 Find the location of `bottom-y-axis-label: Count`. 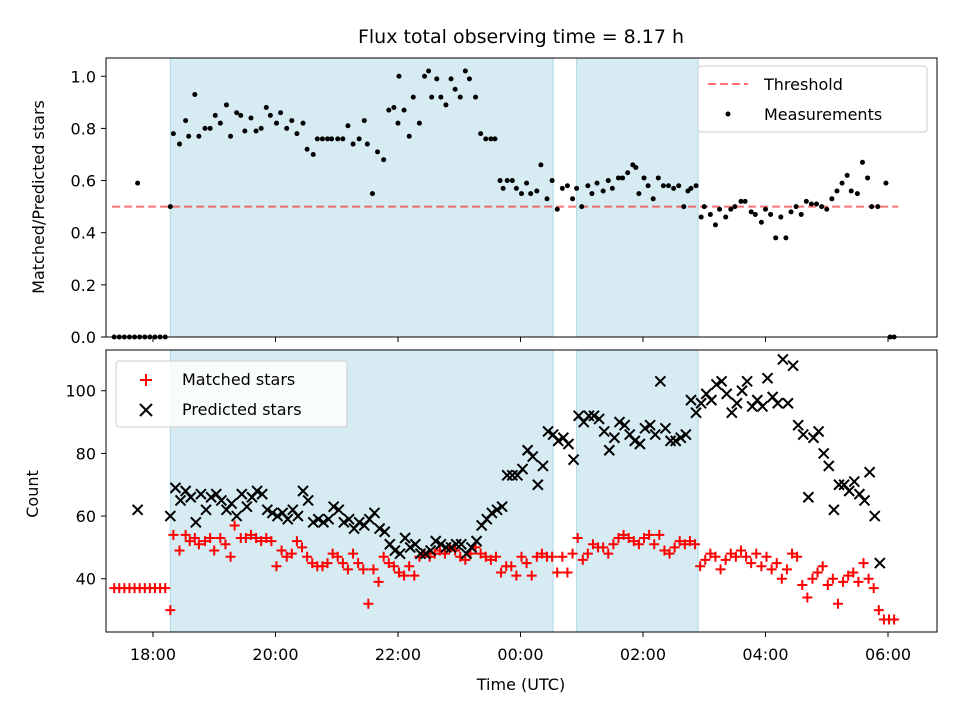

bottom-y-axis-label: Count is located at coordinates (32, 494).